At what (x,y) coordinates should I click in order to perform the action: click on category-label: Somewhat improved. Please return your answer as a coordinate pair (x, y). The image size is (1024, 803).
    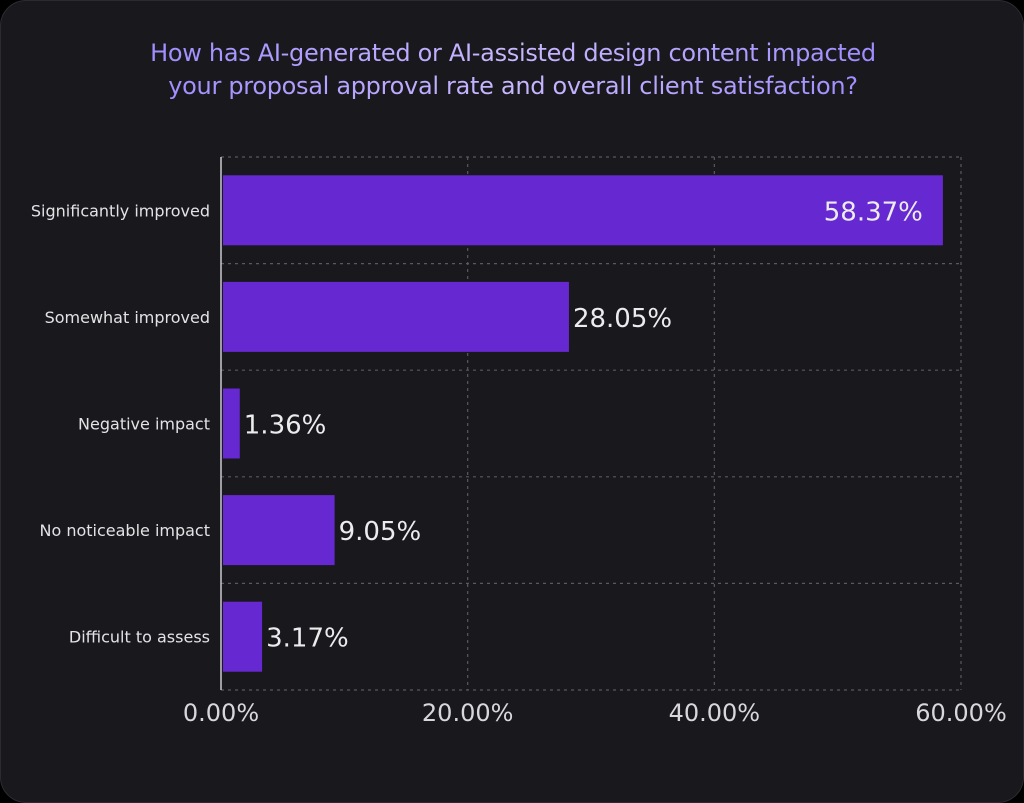
    Looking at the image, I should click on (127, 317).